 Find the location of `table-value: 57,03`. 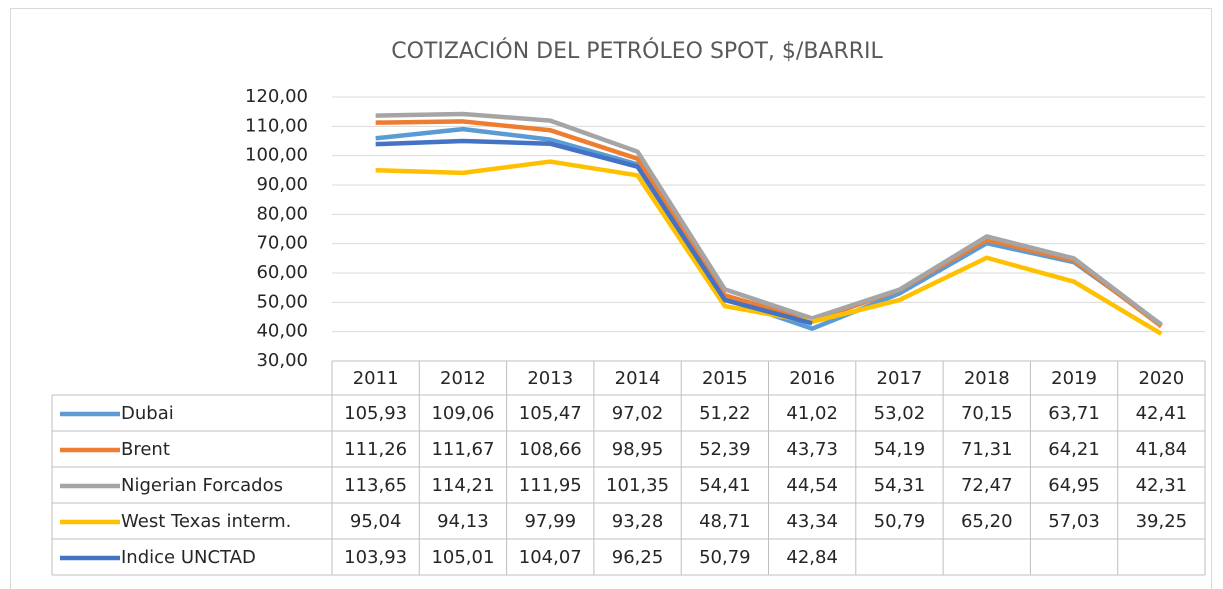

table-value: 57,03 is located at coordinates (1074, 521).